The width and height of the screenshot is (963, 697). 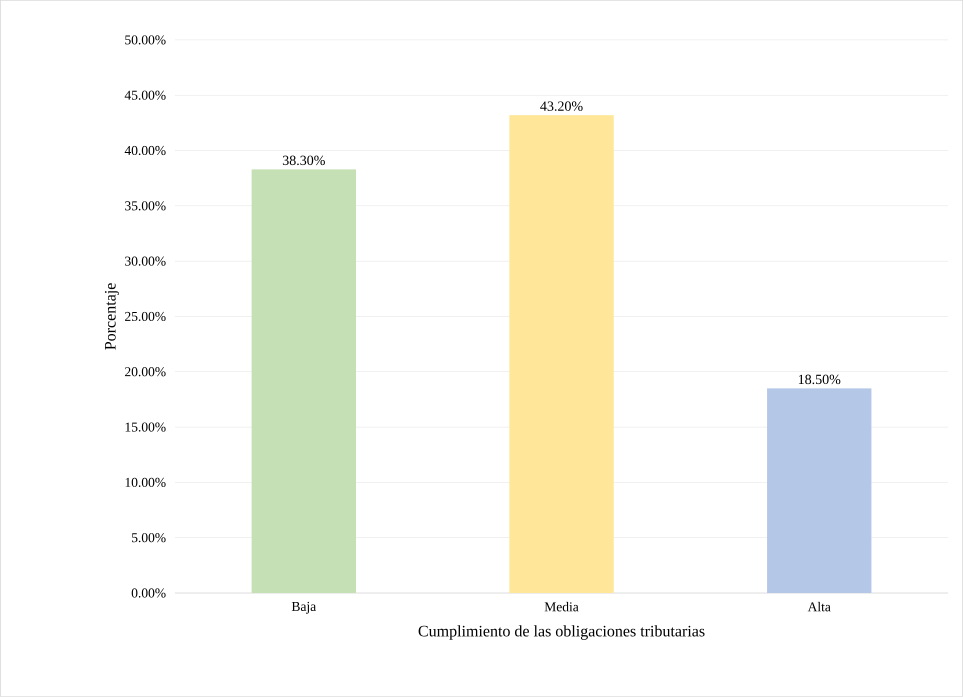 I want to click on data-label: 38.30%, so click(x=303, y=161).